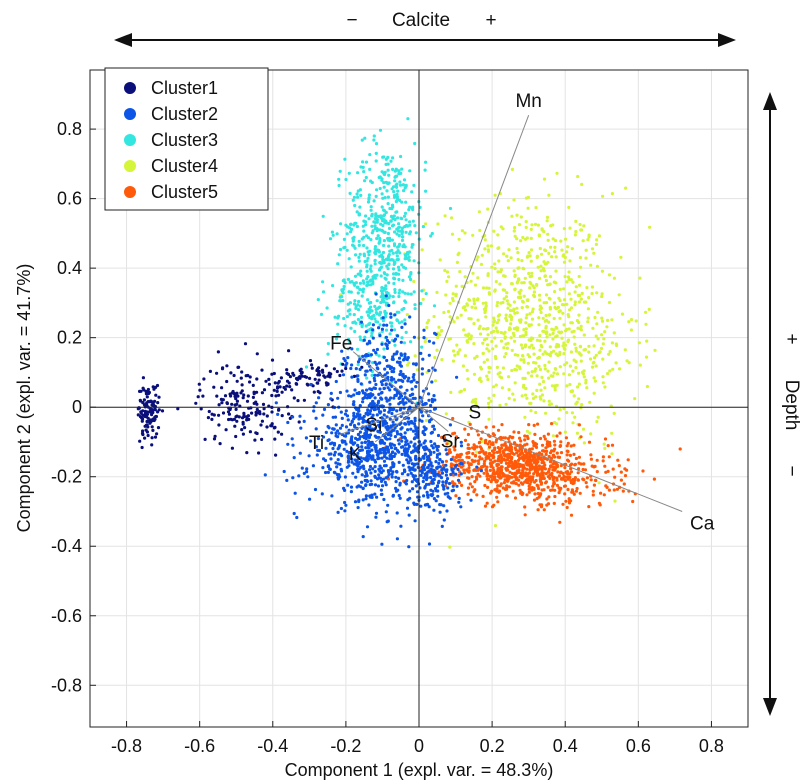 This screenshot has width=801, height=783. I want to click on loading-label-ca: Ca, so click(702, 523).